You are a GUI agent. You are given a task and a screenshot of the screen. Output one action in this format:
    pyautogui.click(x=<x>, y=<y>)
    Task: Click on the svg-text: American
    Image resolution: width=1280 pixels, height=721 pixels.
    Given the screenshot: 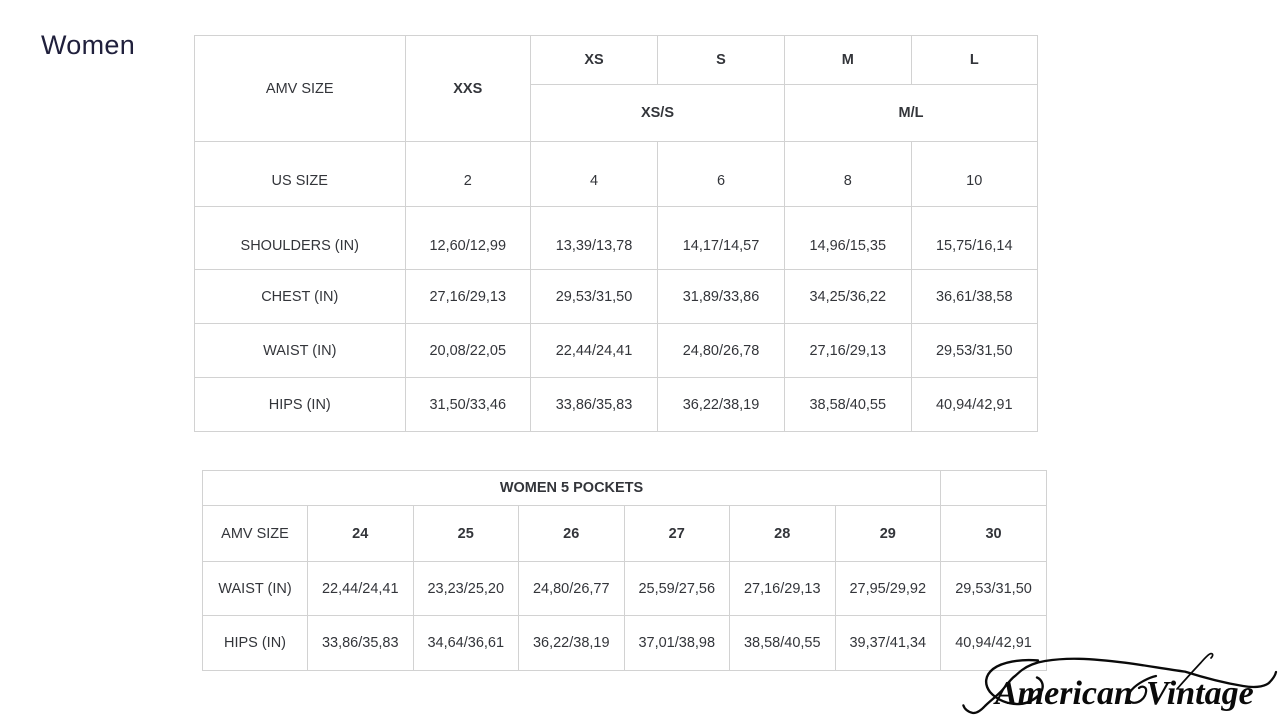 What is the action you would take?
    pyautogui.click(x=1063, y=693)
    